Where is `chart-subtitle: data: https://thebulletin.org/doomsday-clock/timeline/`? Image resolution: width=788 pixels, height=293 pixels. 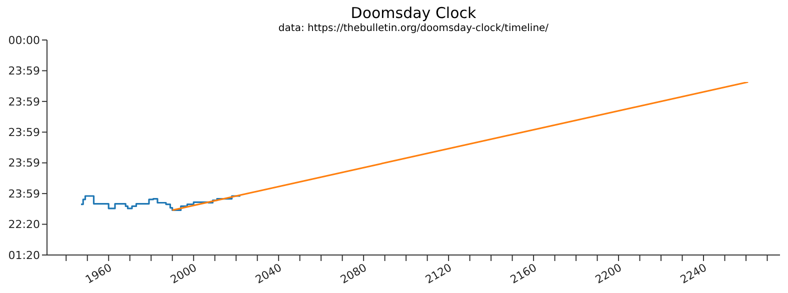
chart-subtitle: data: https://thebulletin.org/doomsday-clock/timeline/ is located at coordinates (413, 28).